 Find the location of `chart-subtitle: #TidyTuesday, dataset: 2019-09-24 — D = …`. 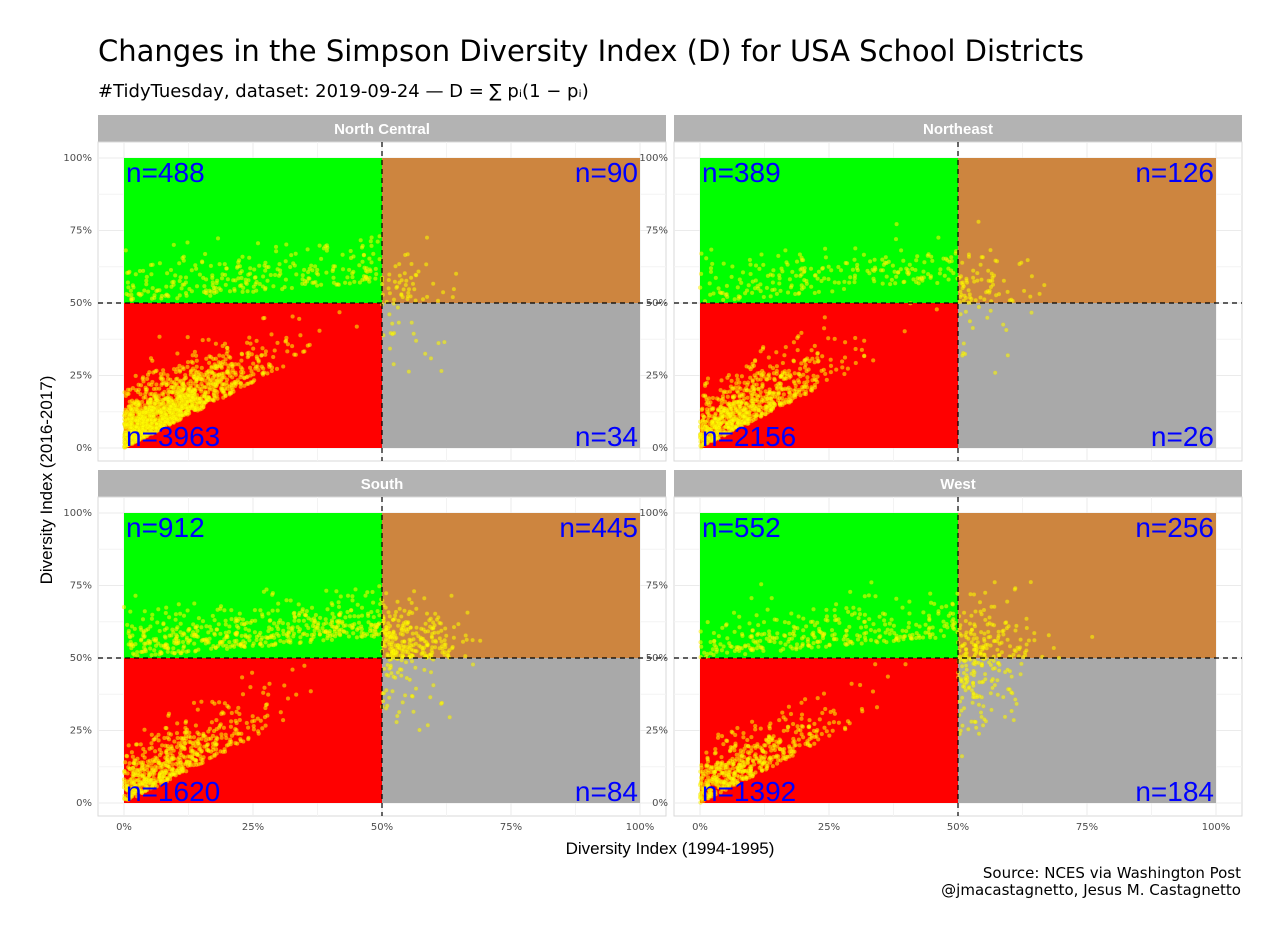

chart-subtitle: #TidyTuesday, dataset: 2019-09-24 — D = … is located at coordinates (343, 91).